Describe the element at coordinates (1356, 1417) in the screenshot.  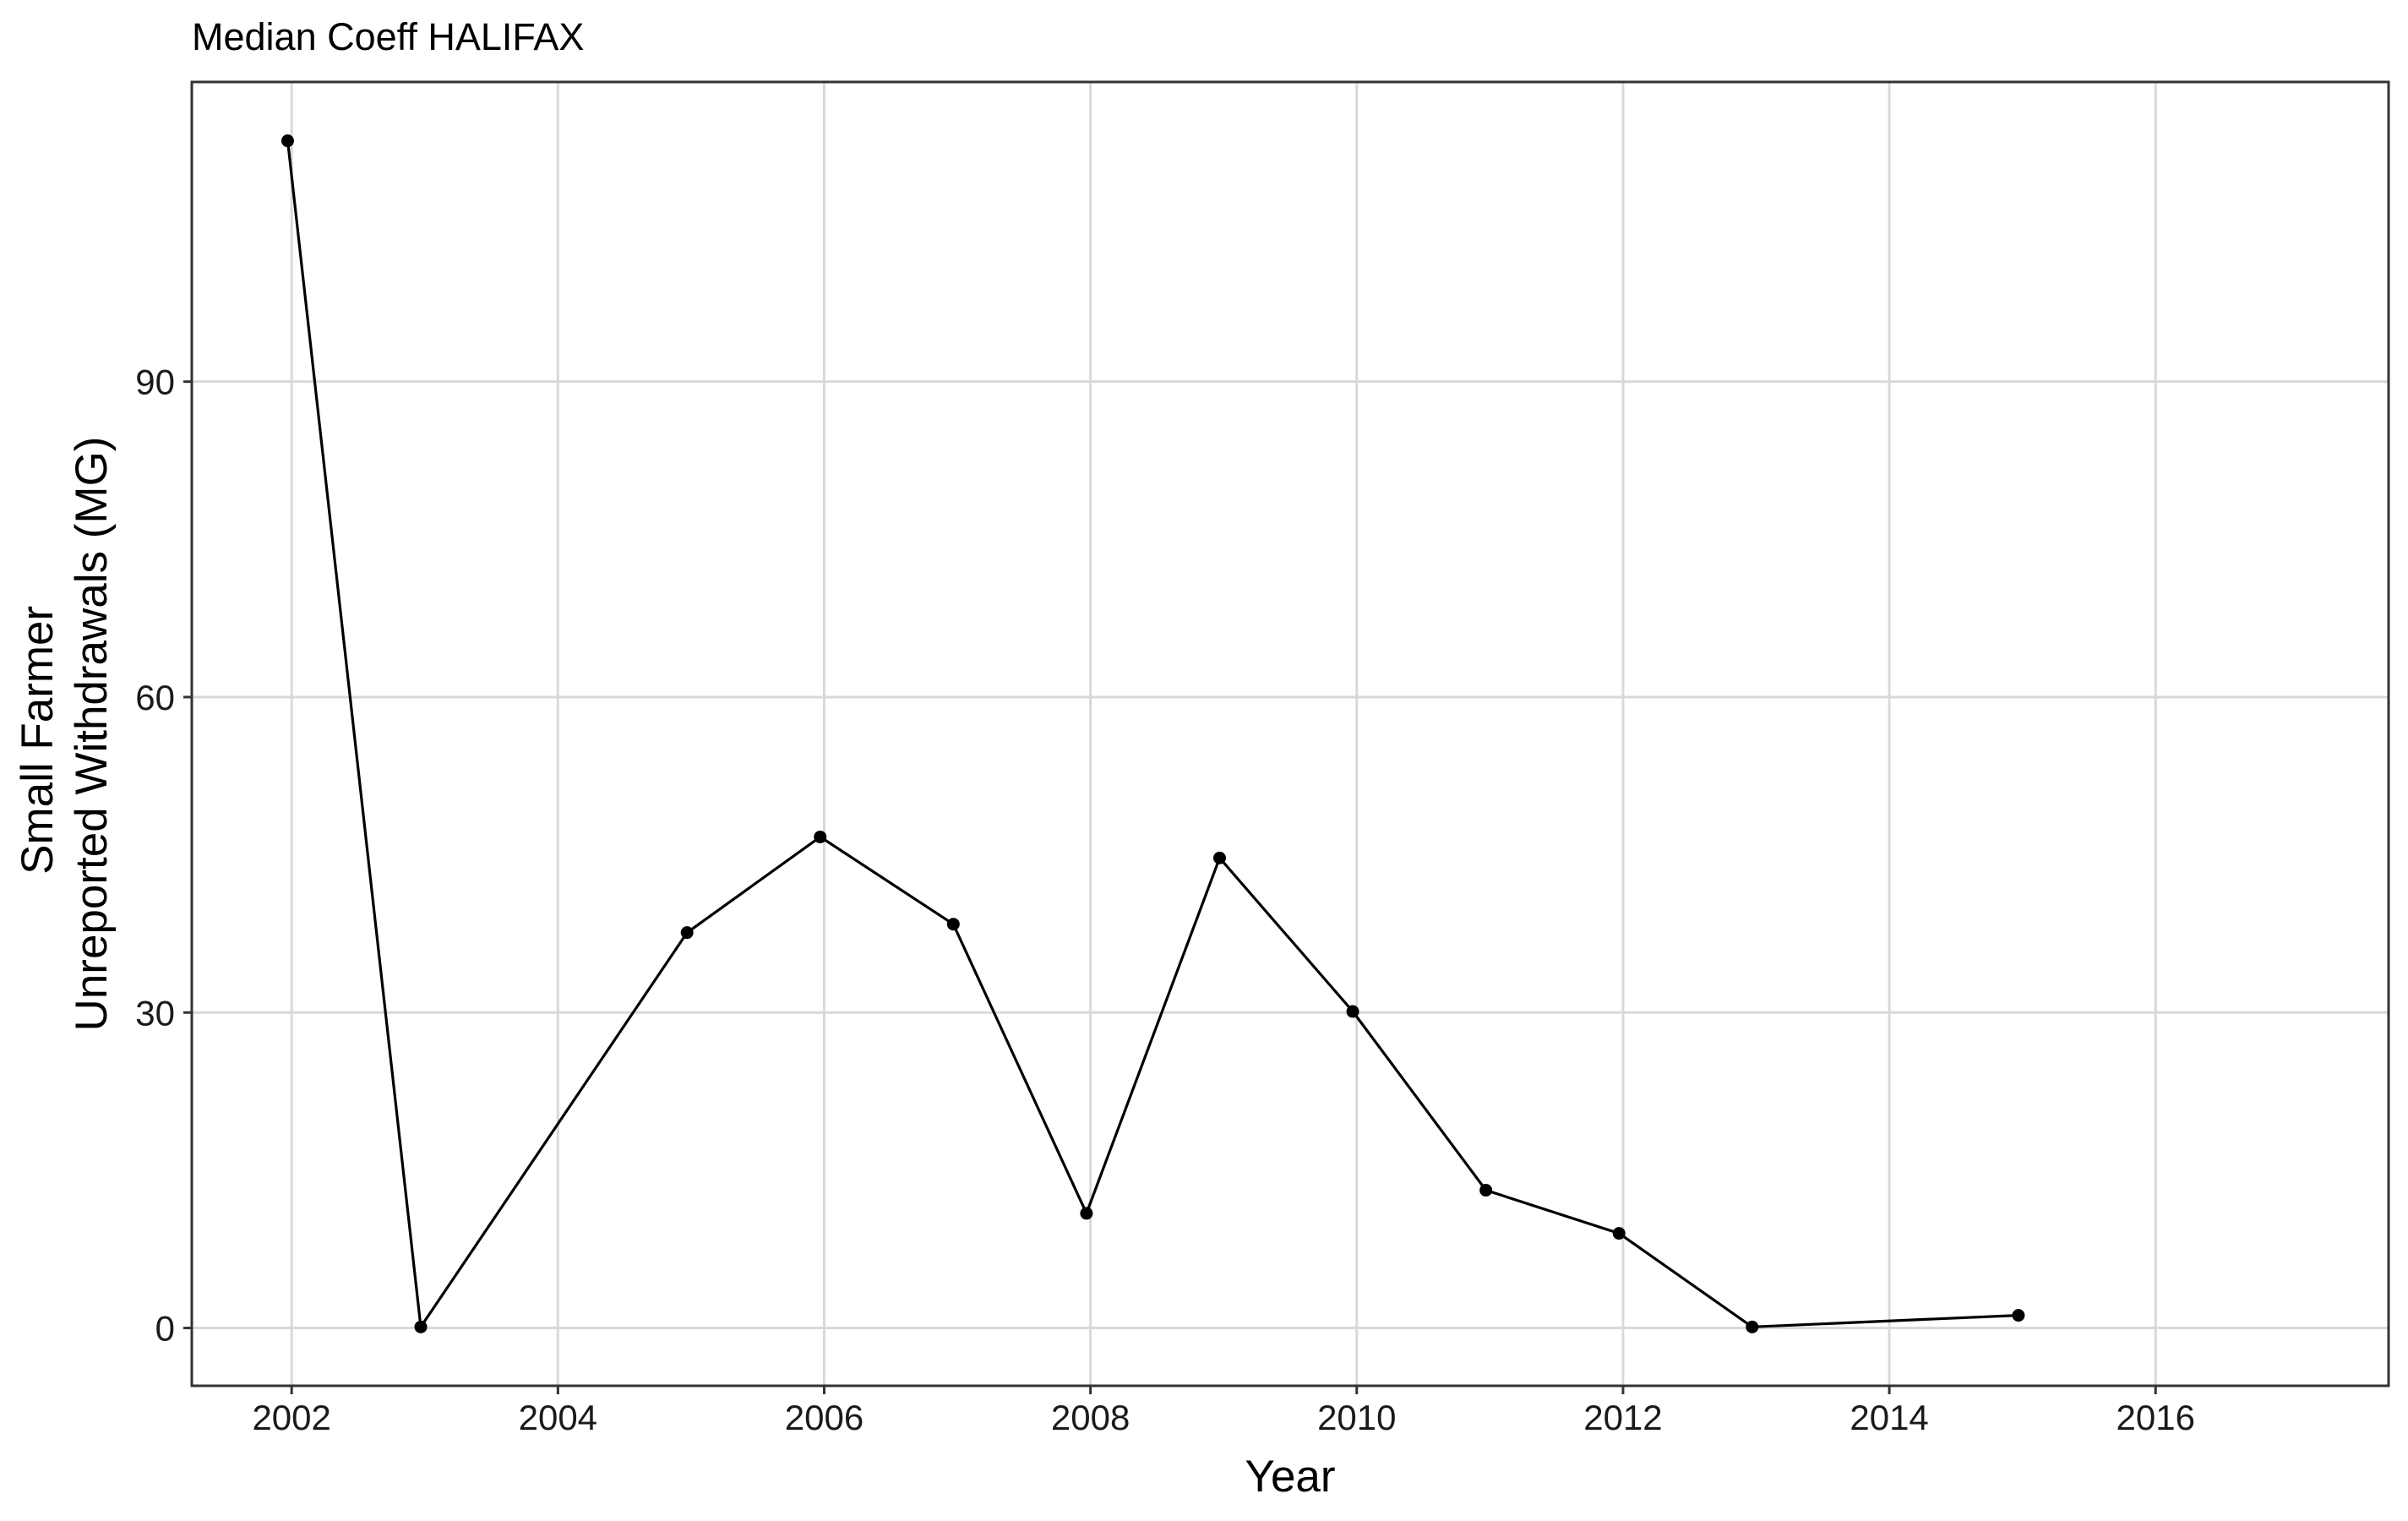
I see `x-tick-label: 2010` at that location.